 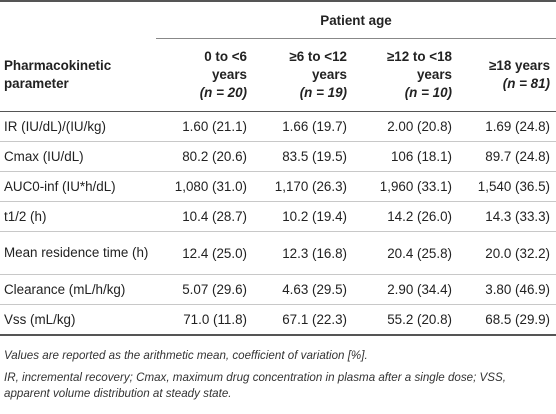 What do you see at coordinates (78, 253) in the screenshot?
I see `row-parameter: Mean residence time (h)` at bounding box center [78, 253].